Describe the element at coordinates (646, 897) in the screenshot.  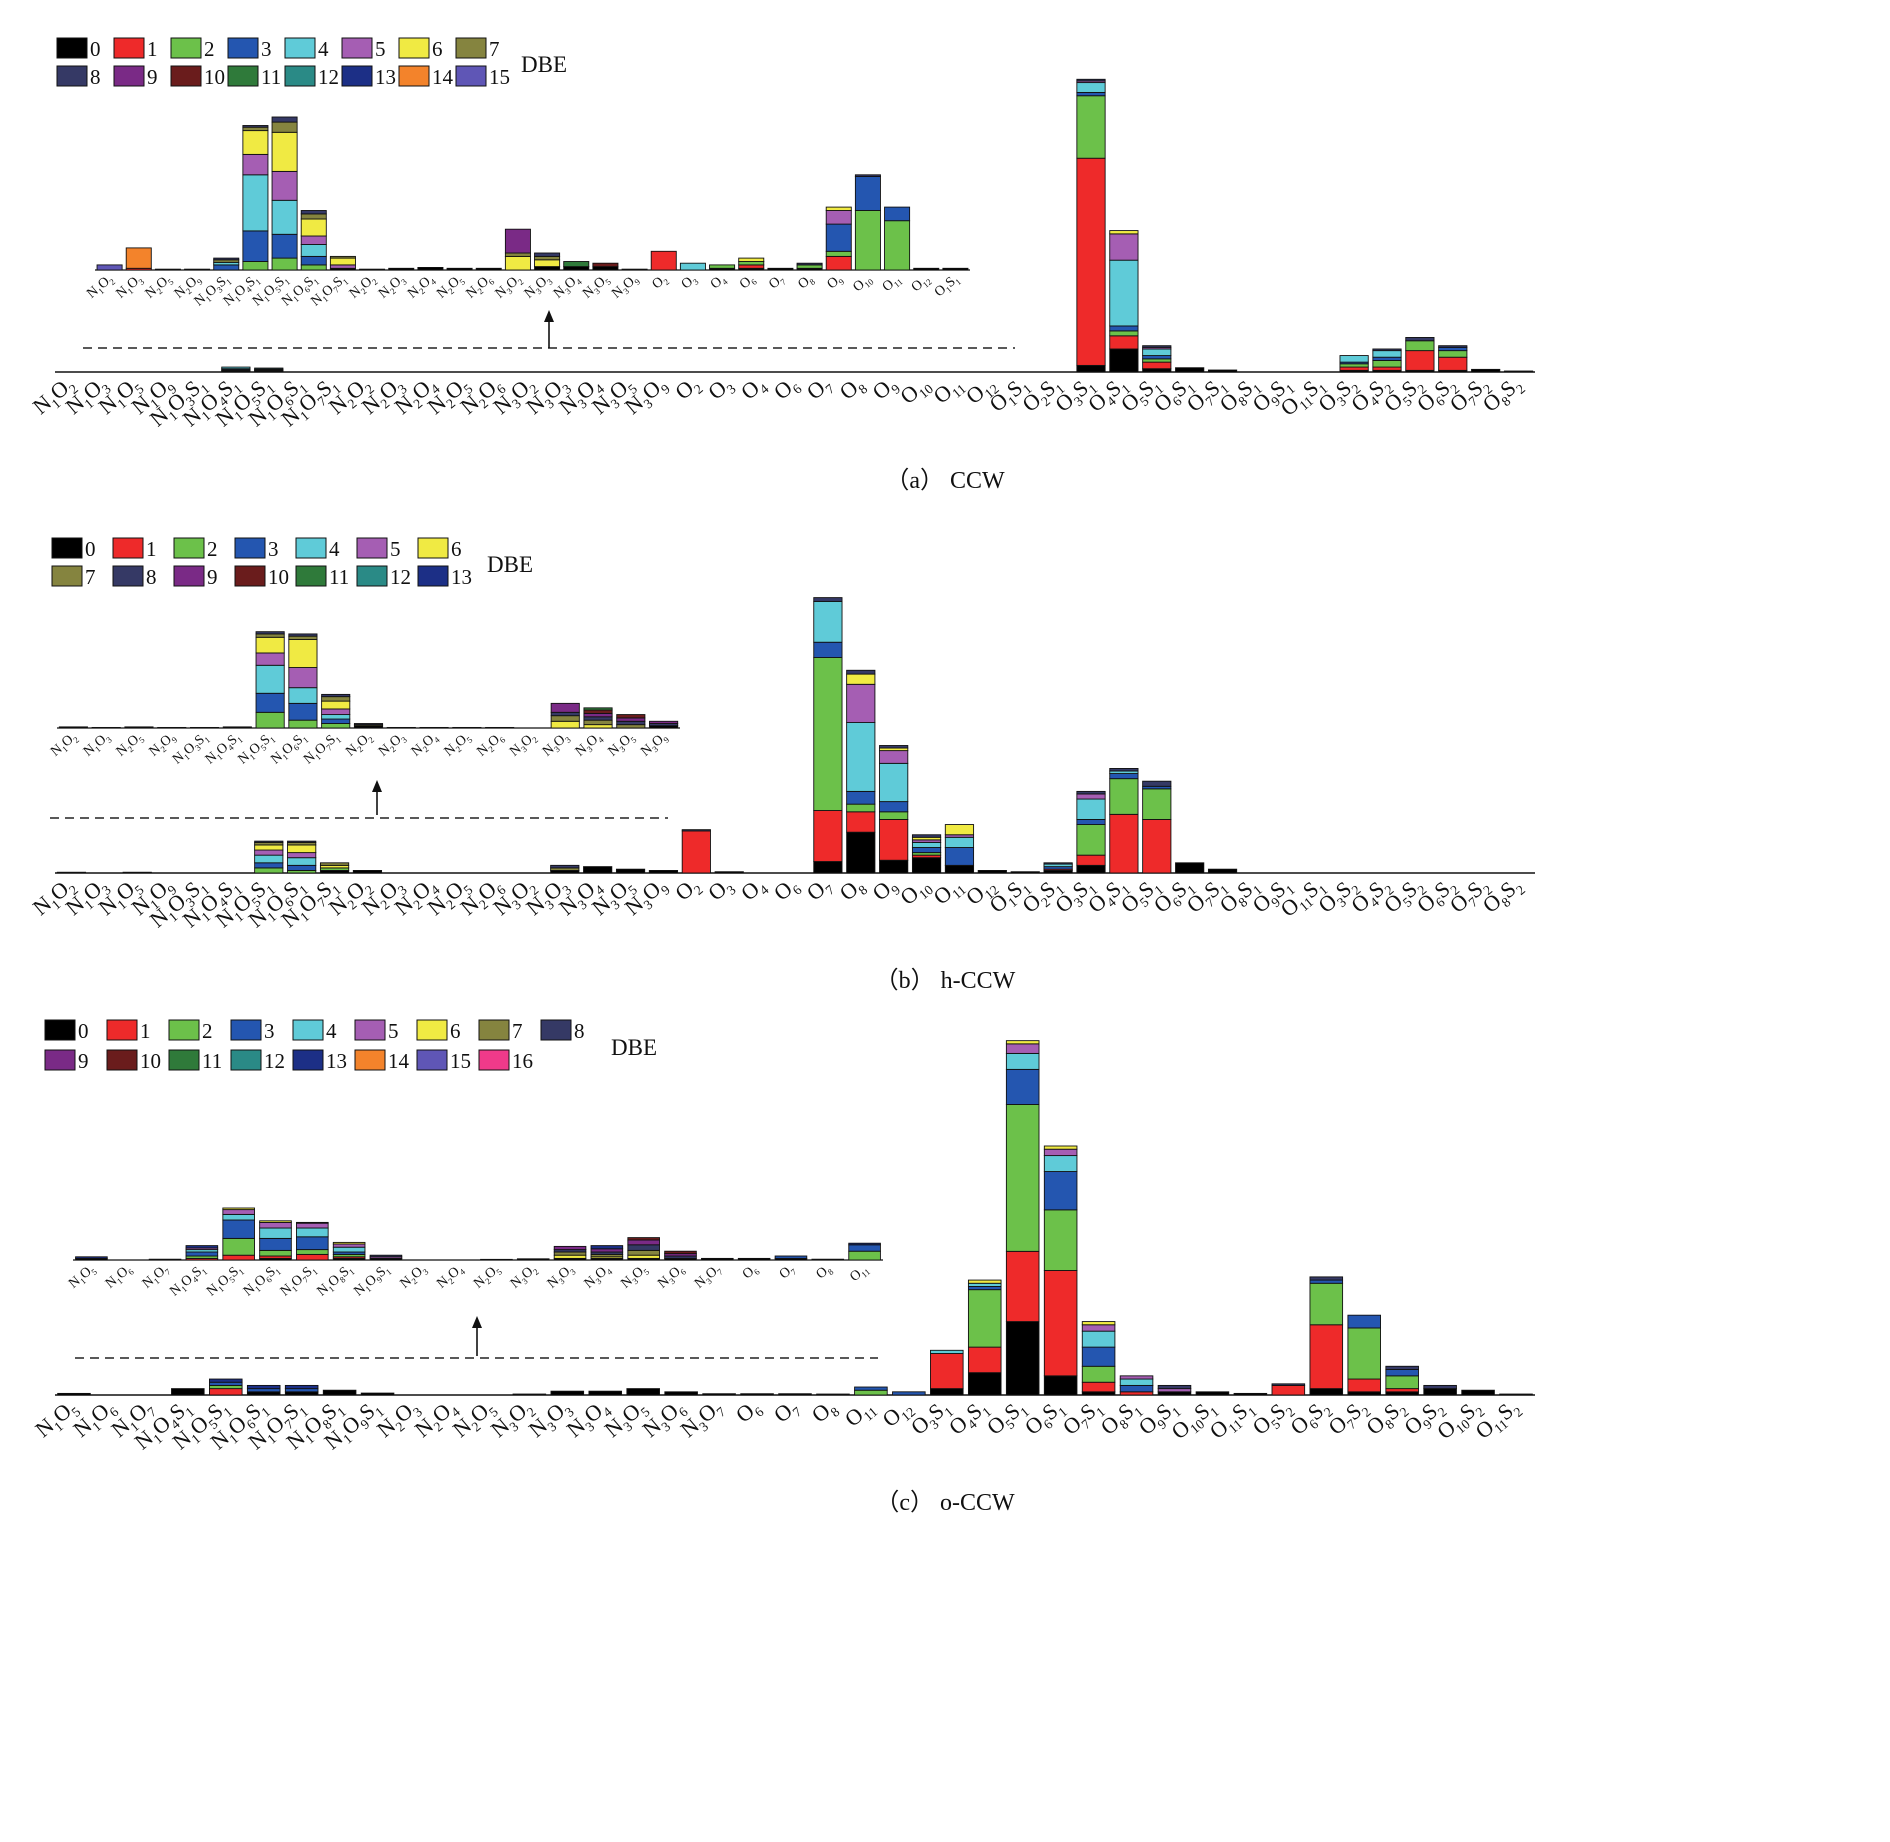
I see `main-tick-label: N3O9` at that location.